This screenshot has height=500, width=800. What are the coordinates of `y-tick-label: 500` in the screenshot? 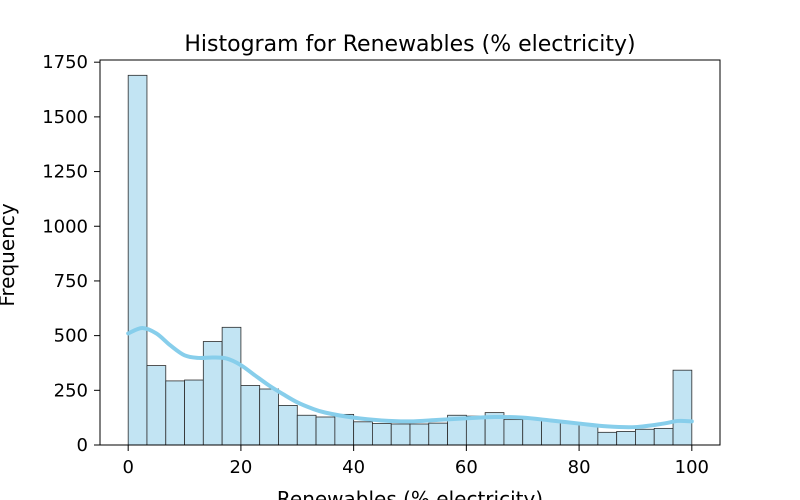 It's located at (71, 336).